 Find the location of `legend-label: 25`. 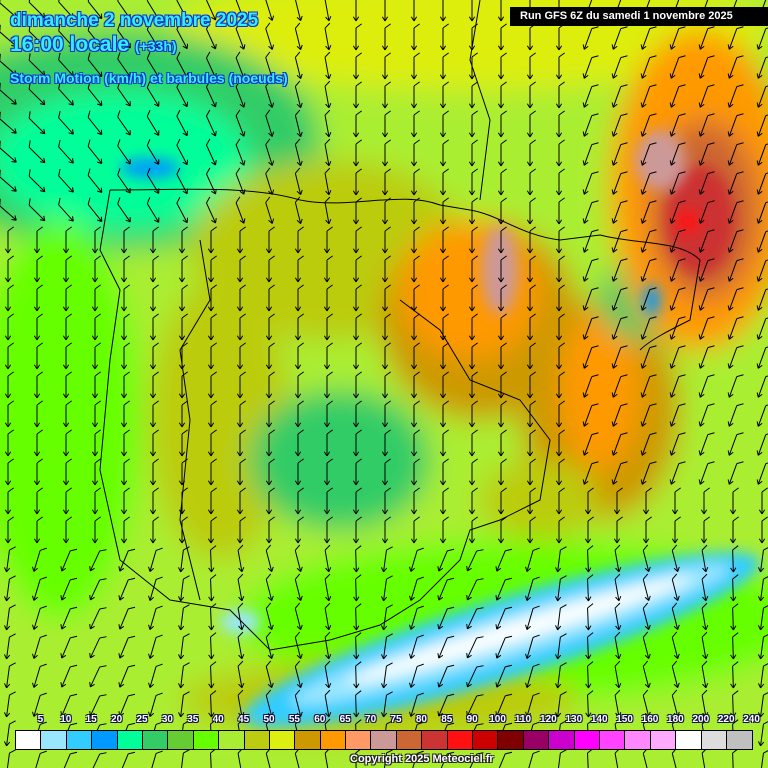

legend-label: 25 is located at coordinates (142, 719).